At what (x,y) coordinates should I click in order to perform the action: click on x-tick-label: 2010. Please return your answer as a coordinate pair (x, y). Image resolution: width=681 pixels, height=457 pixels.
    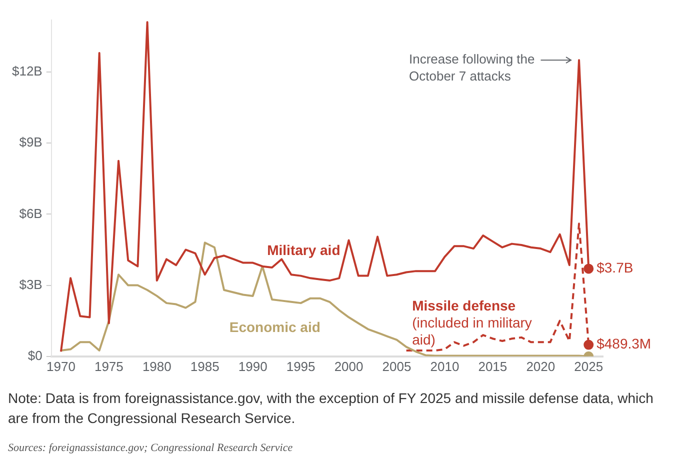
    Looking at the image, I should click on (445, 366).